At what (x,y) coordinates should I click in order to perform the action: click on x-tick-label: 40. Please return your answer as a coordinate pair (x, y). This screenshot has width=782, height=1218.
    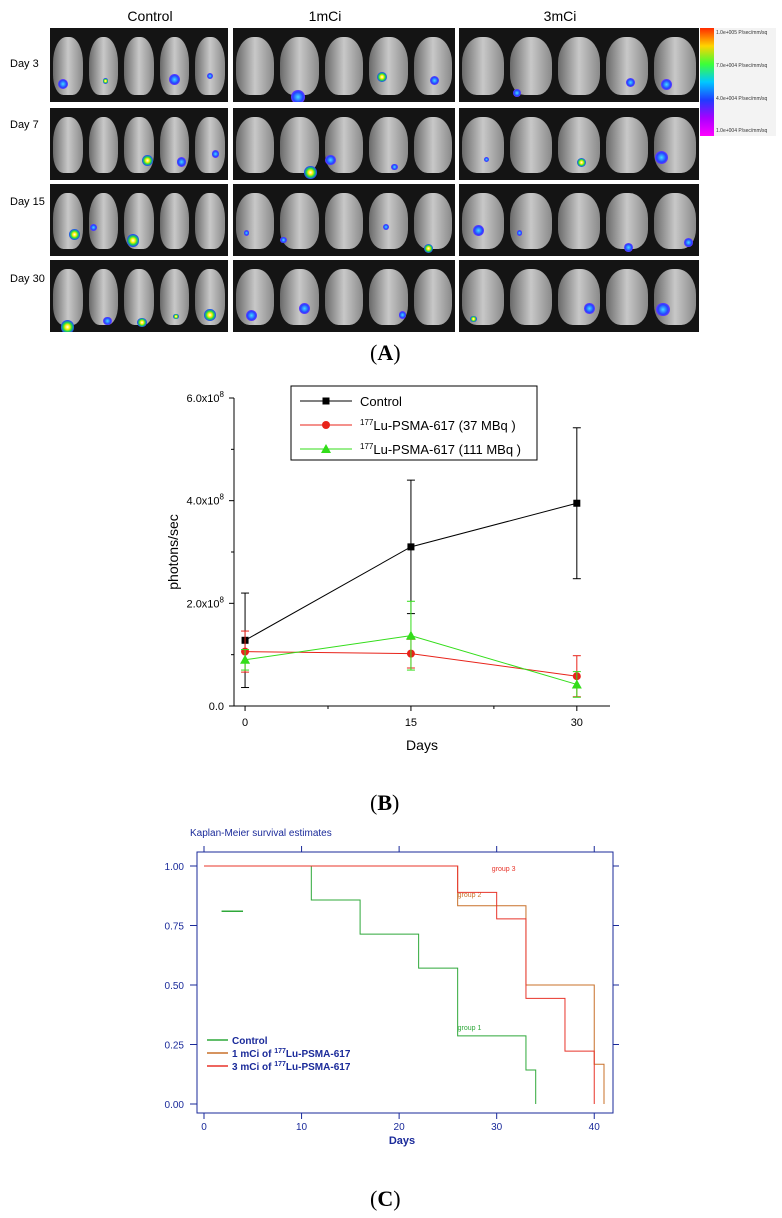
    Looking at the image, I should click on (595, 1127).